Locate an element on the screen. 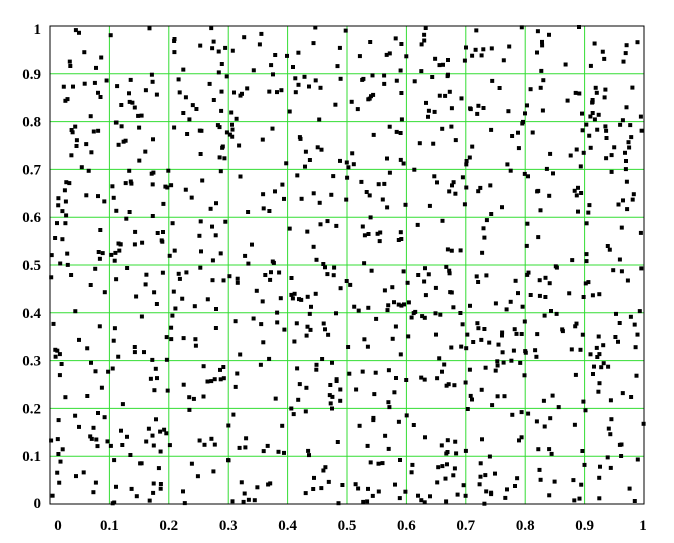  x-tick-label: 0.7 is located at coordinates (465, 526).